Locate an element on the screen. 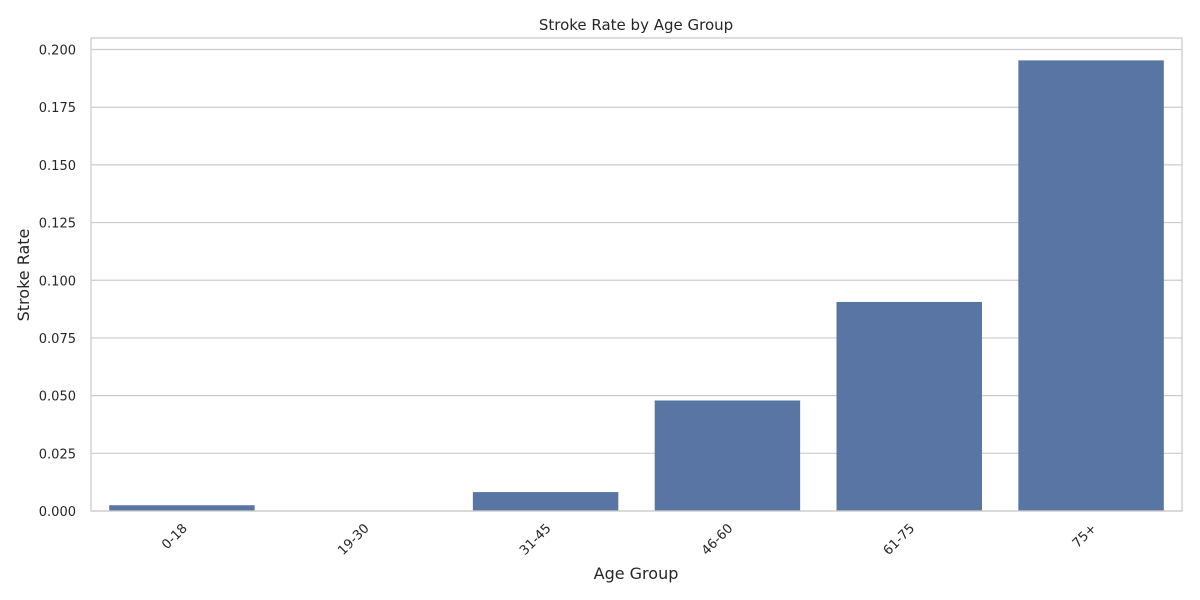  x-tick-label: 75+ is located at coordinates (1085, 536).